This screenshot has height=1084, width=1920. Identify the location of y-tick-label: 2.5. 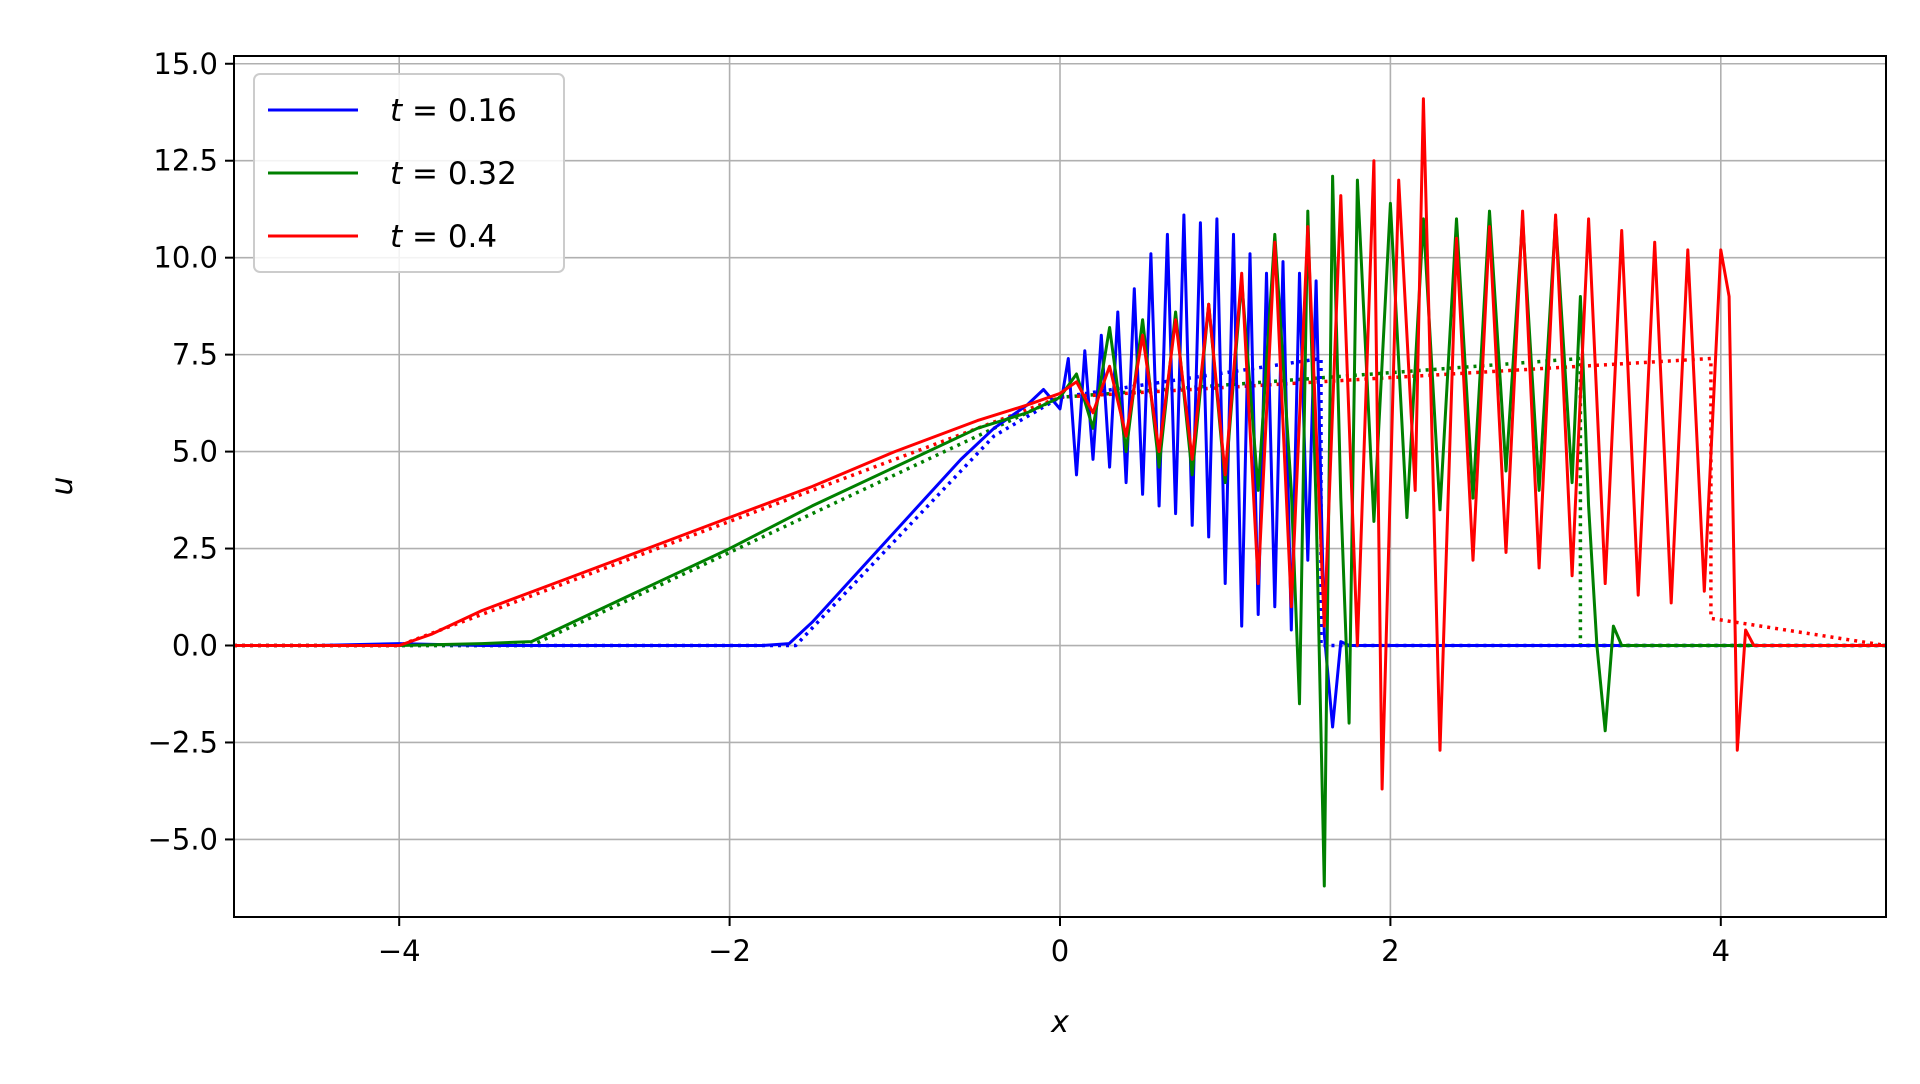
(195, 549).